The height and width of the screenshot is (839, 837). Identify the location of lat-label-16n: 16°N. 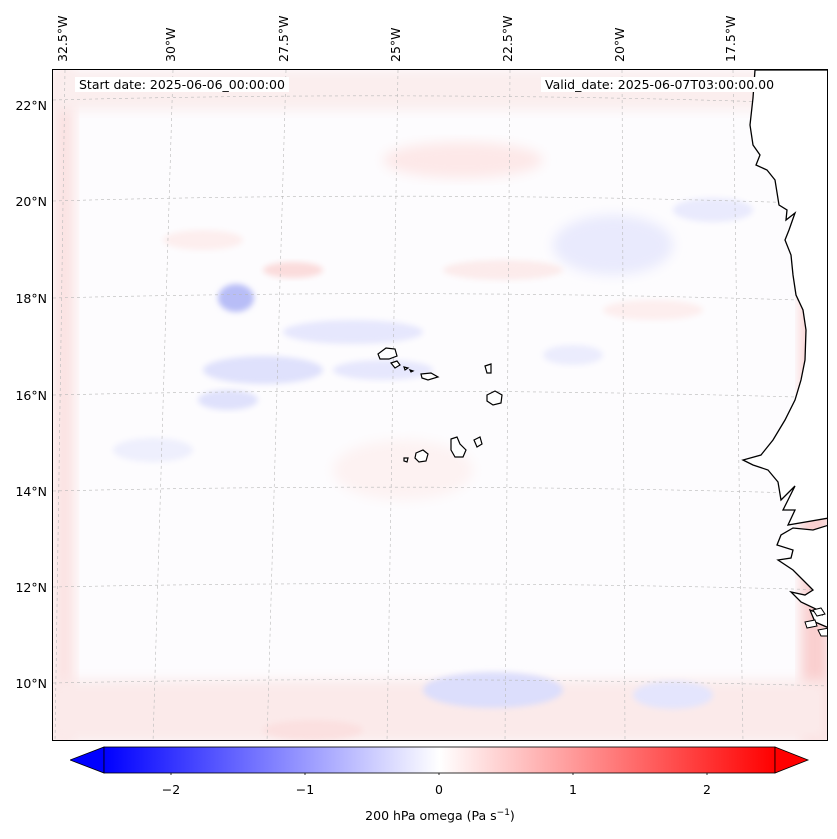
(31, 395).